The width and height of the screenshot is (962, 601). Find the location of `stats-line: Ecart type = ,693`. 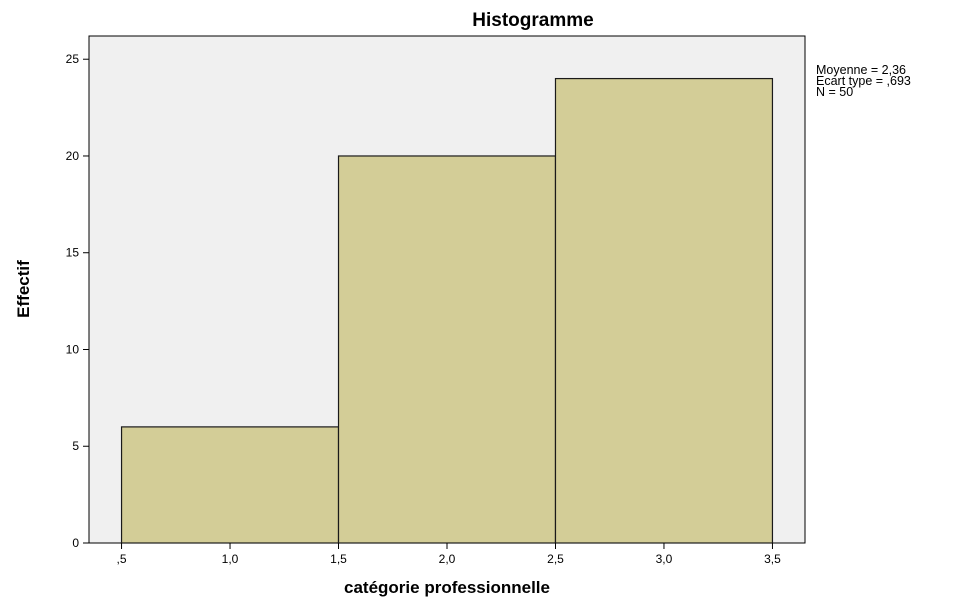

stats-line: Ecart type = ,693 is located at coordinates (863, 81).